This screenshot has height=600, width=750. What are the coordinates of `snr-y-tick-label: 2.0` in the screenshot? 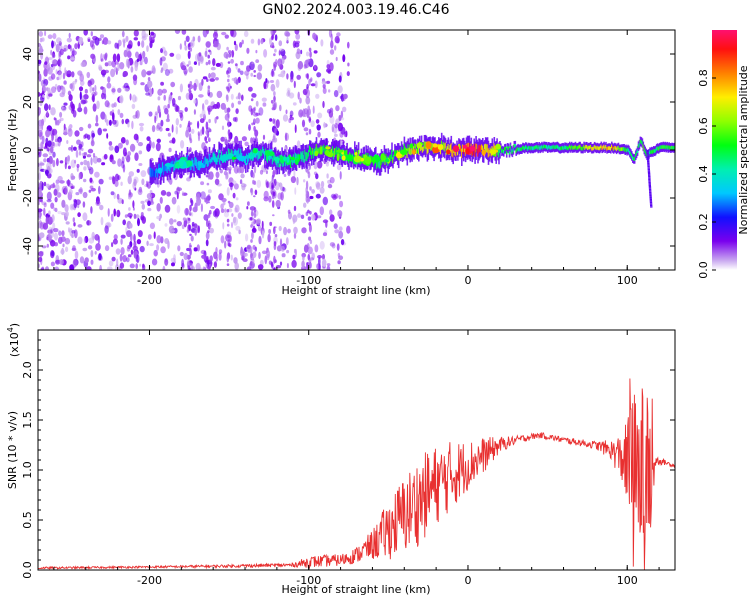 It's located at (27, 370).